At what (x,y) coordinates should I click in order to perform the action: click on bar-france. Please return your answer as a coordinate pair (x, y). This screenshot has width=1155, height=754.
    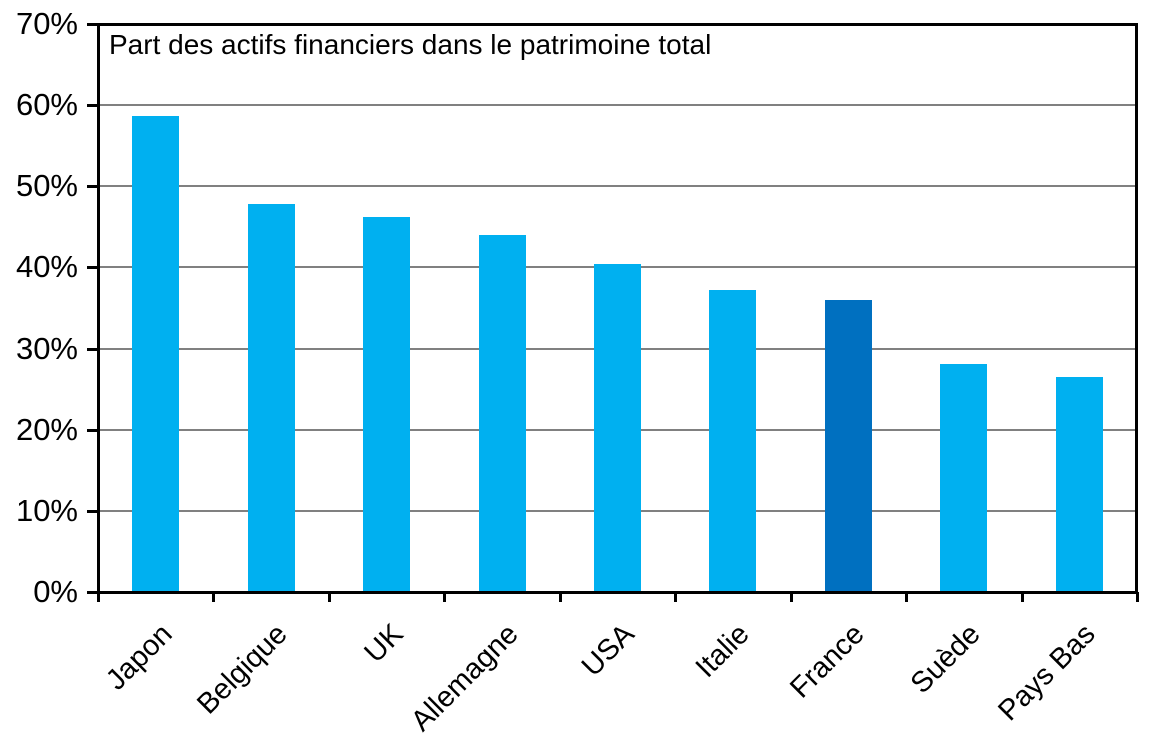
    Looking at the image, I should click on (848, 445).